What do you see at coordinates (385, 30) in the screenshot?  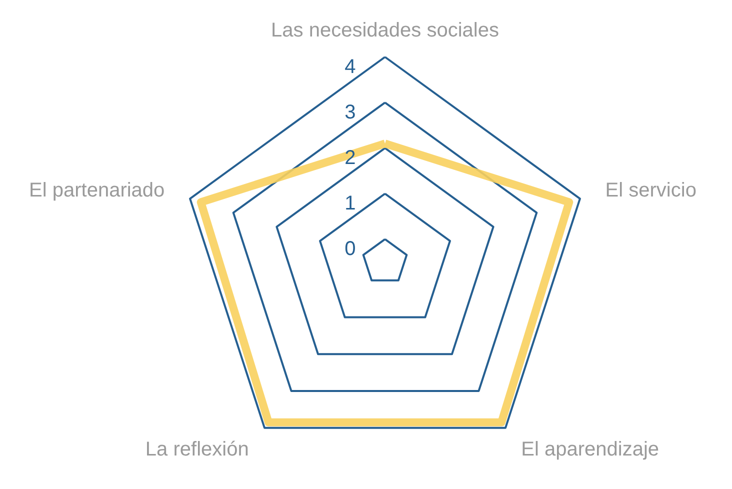 I see `spoke-label: Las necesidades sociales` at bounding box center [385, 30].